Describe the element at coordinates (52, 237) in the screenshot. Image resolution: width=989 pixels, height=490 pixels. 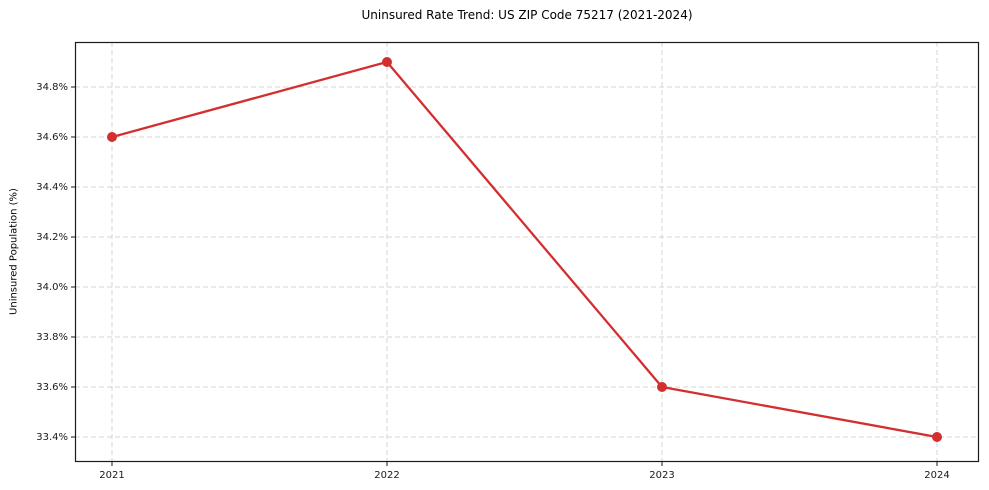
I see `y-tick-label: 34.2%` at that location.